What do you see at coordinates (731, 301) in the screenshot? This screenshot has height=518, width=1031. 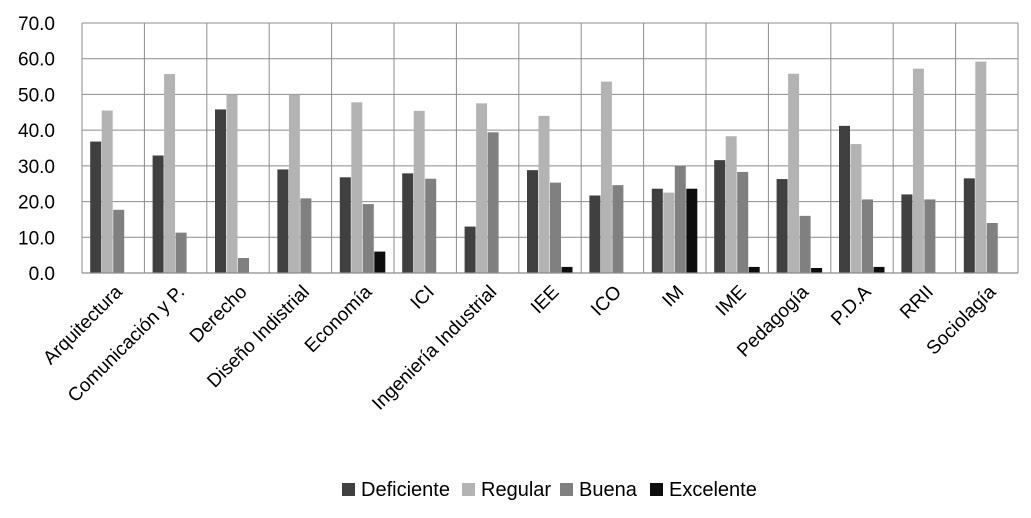 I see `category-label: IME` at bounding box center [731, 301].